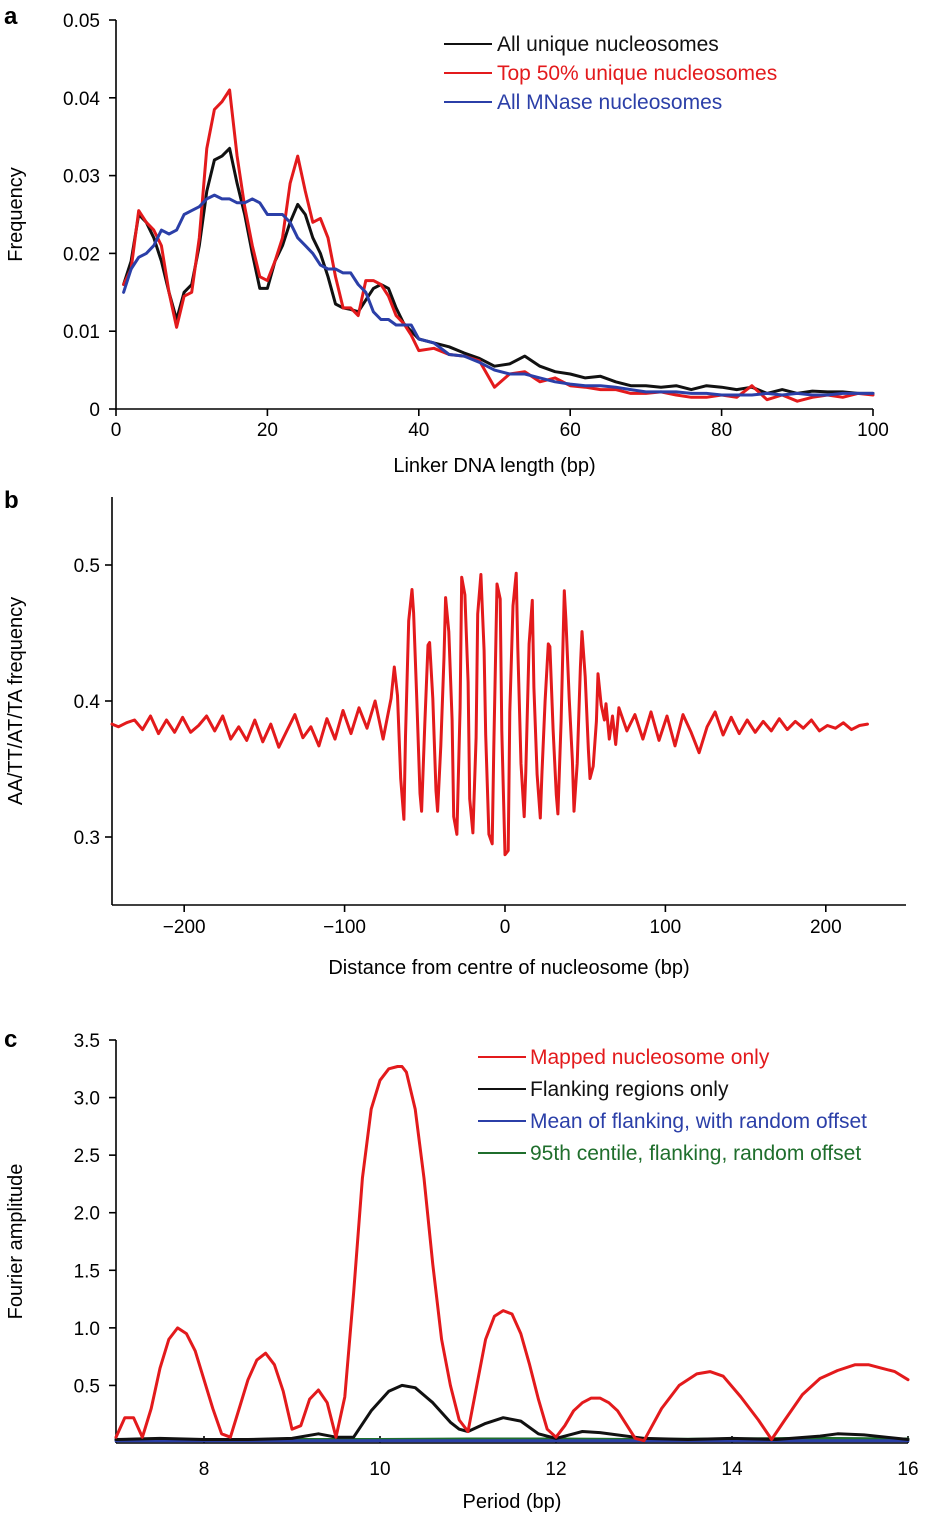  Describe the element at coordinates (10, 1039) in the screenshot. I see `panel-label-c: c` at that location.